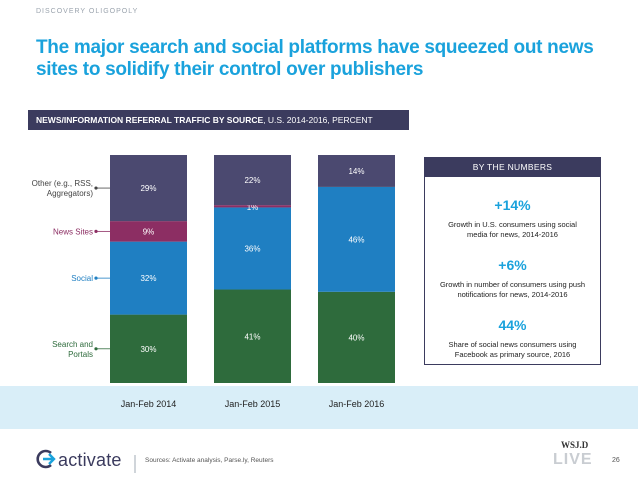 This screenshot has height=479, width=638. I want to click on legend-label: News Sites, so click(73, 231).